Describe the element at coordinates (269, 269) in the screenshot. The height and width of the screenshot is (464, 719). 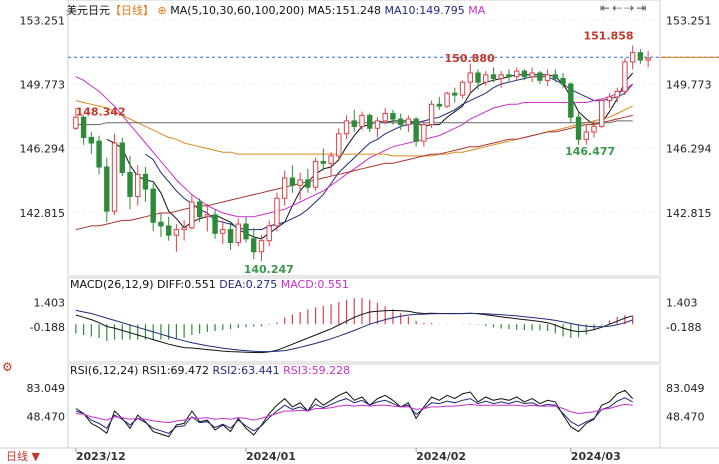
I see `low-label: 140.247` at that location.